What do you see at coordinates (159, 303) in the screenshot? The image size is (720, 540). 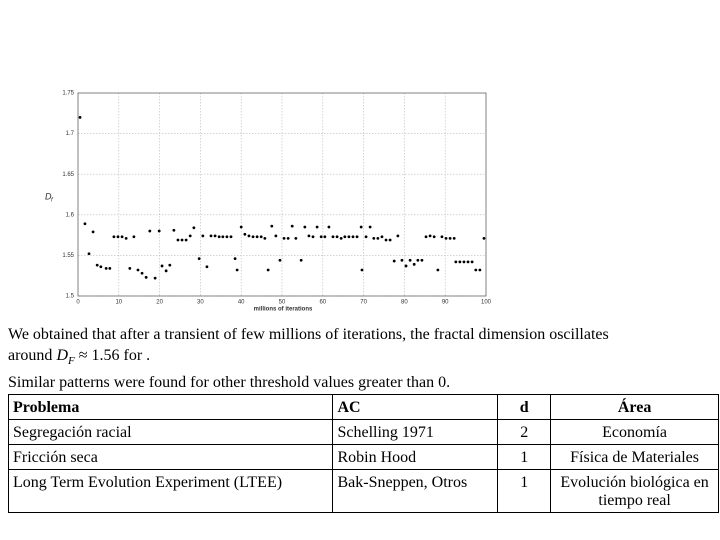 I see `x-tick-label: 20` at bounding box center [159, 303].